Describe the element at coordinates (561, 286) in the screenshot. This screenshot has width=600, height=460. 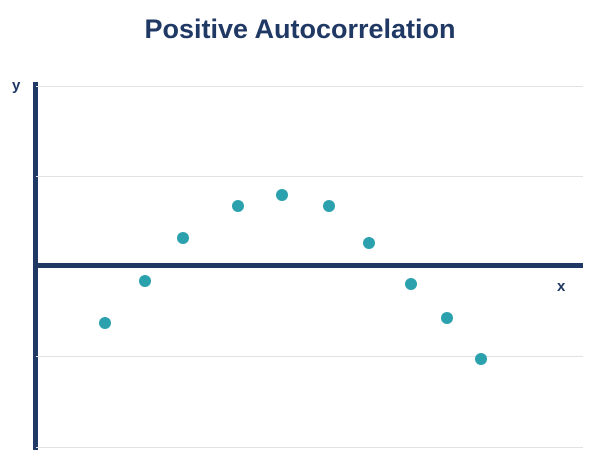
I see `x-axis-label: x` at that location.